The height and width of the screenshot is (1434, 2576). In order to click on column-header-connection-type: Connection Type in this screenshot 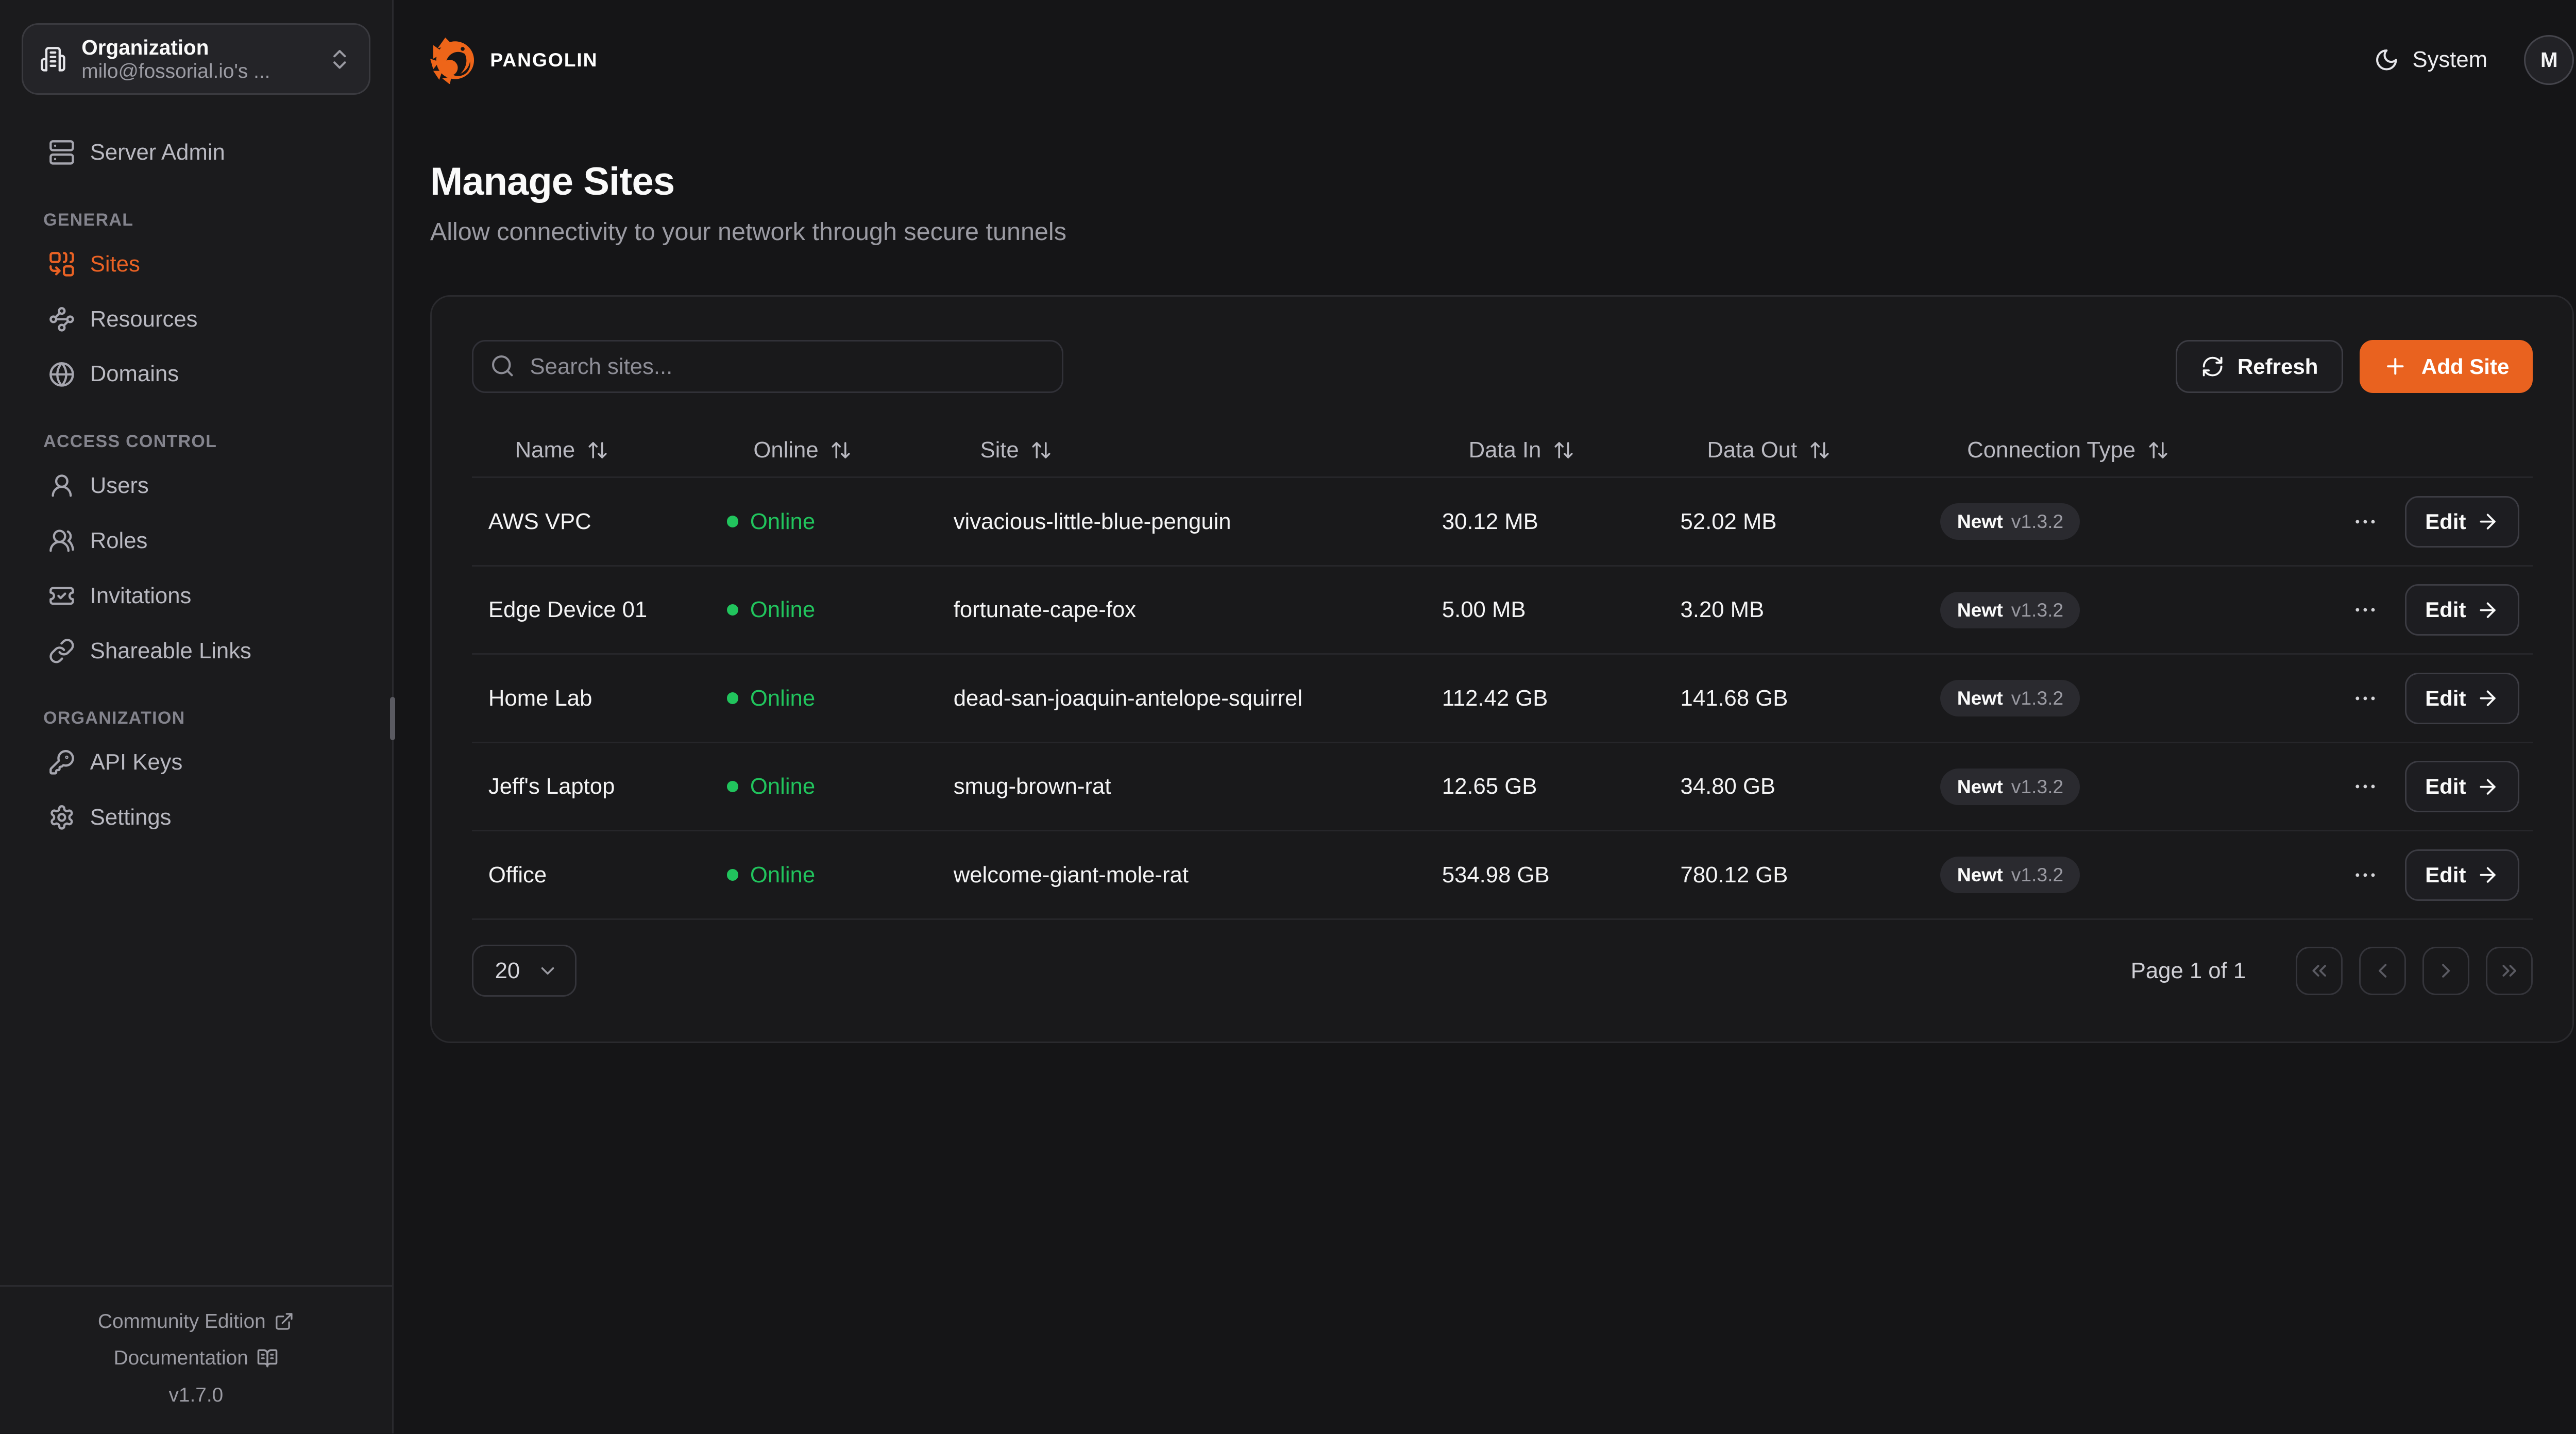, I will do `click(2075, 450)`.